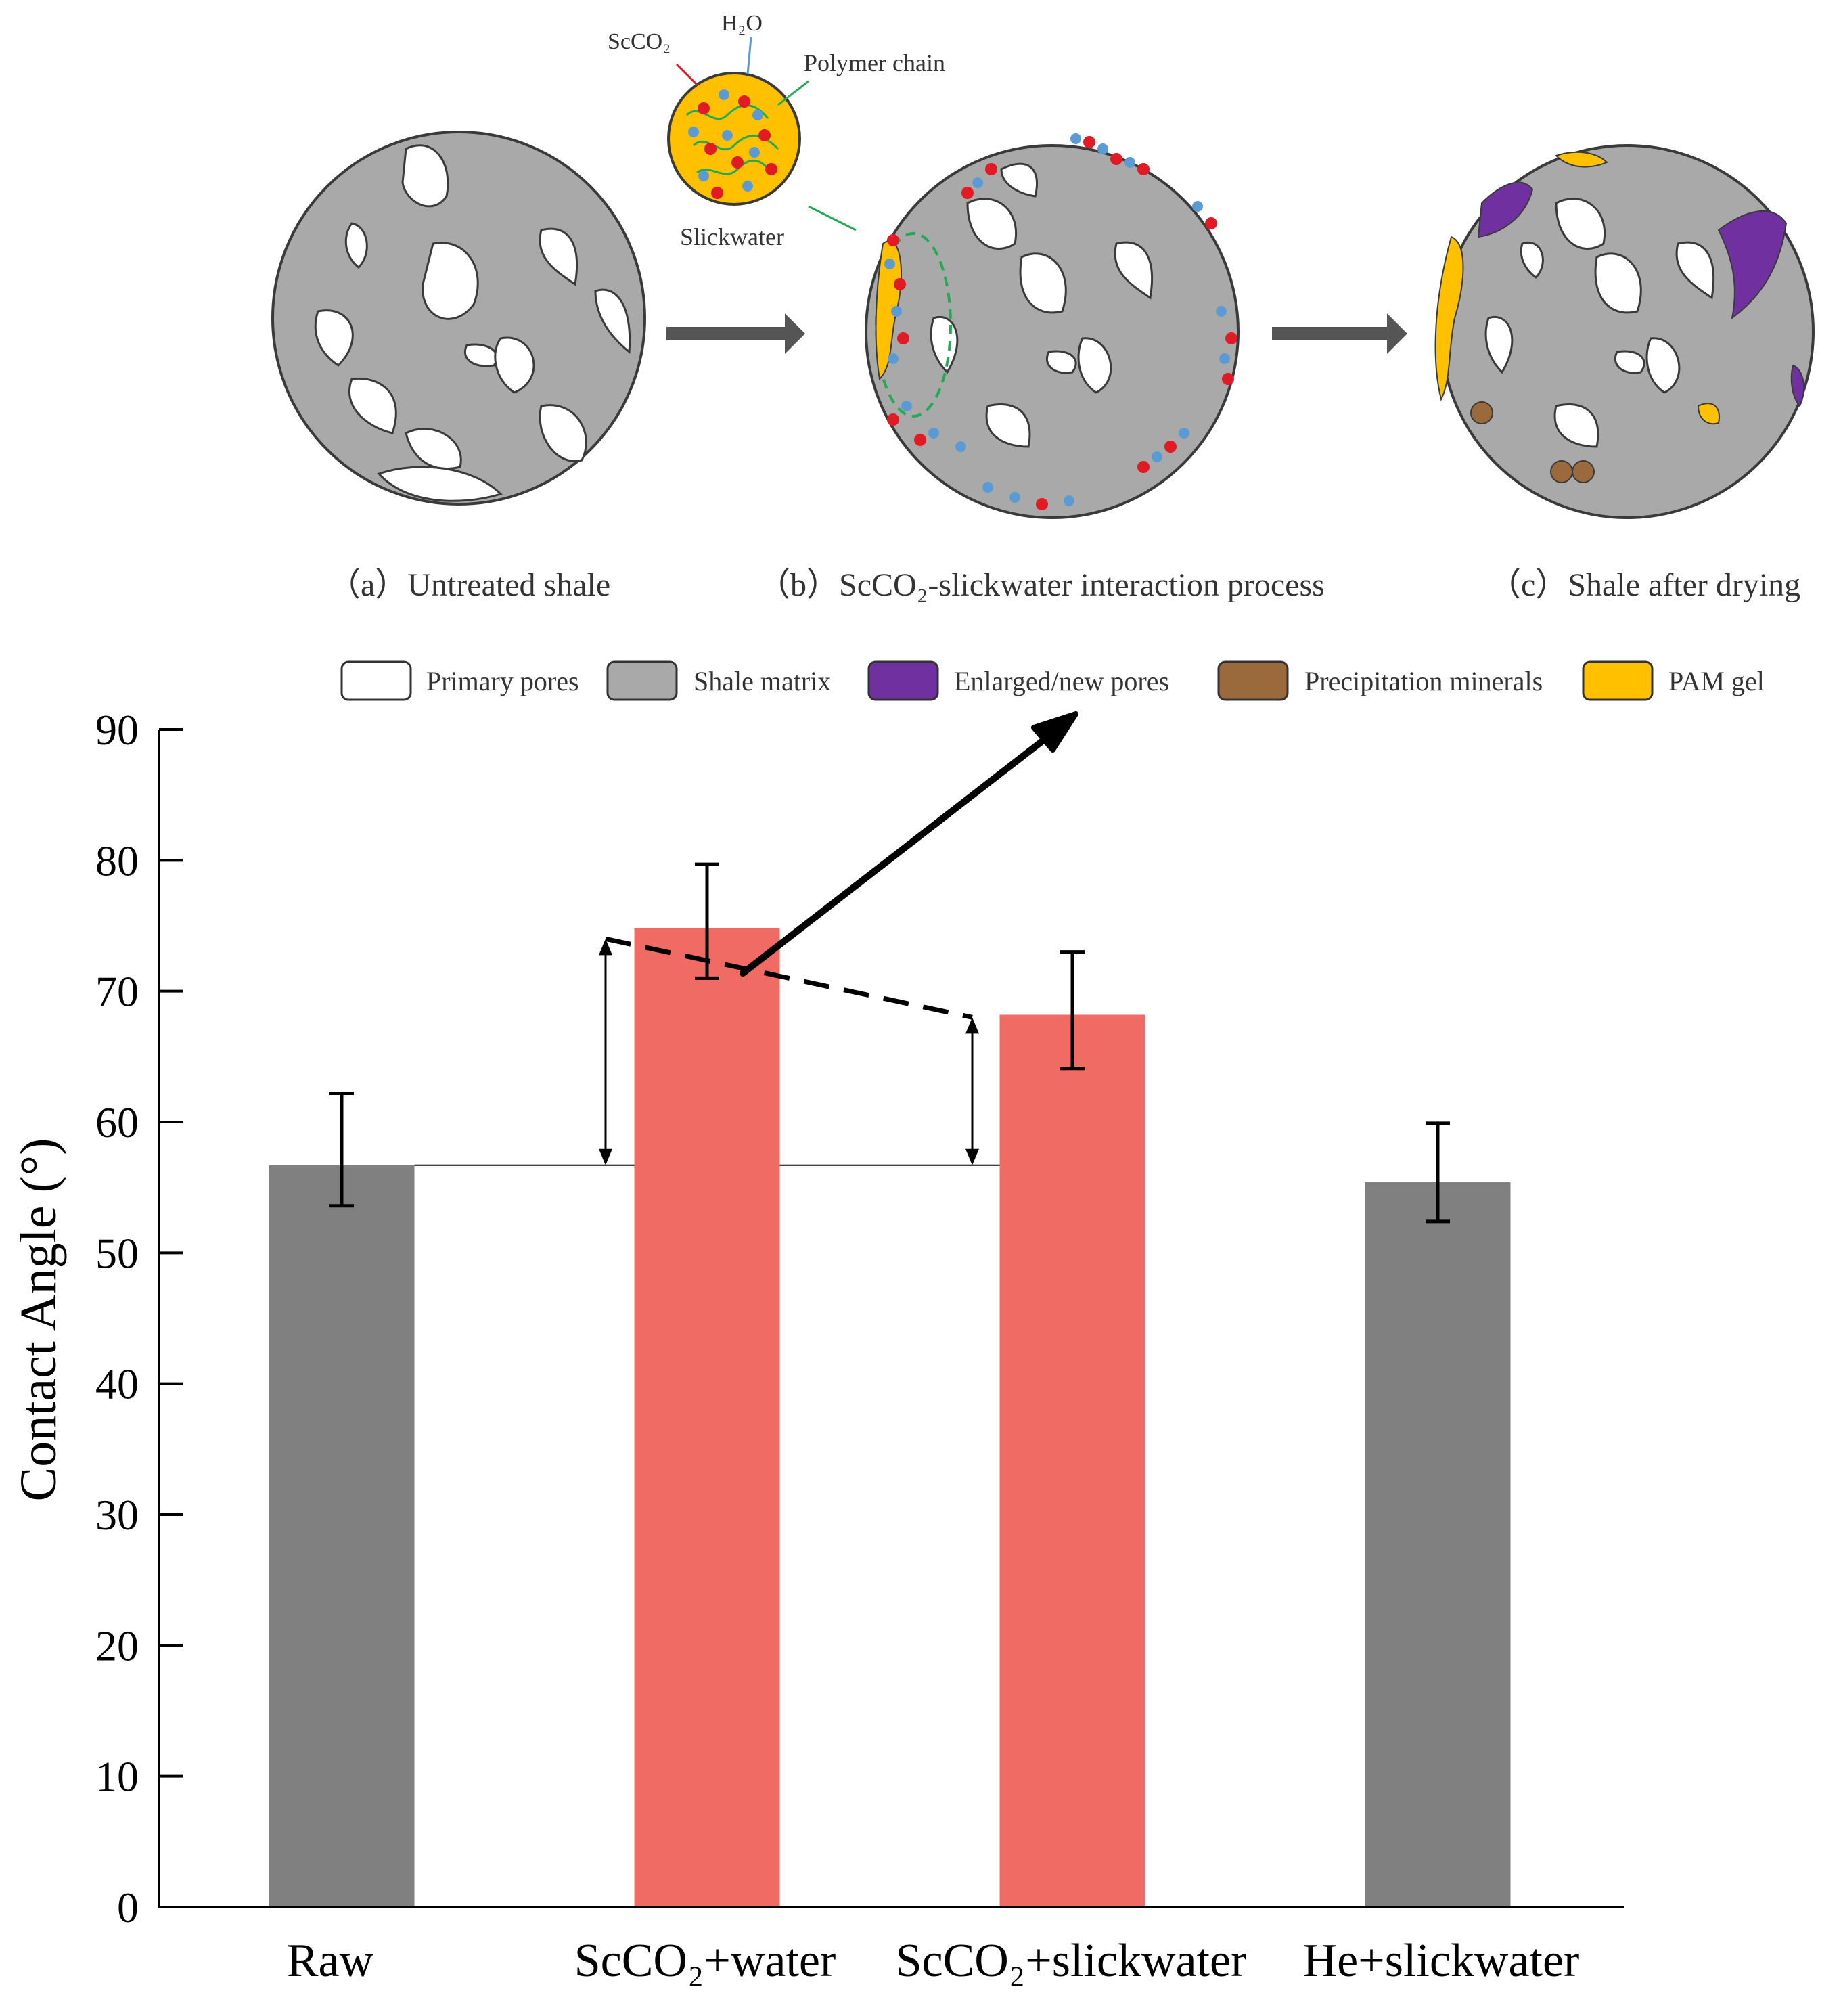  I want to click on y-tick-label: 20, so click(117, 1645).